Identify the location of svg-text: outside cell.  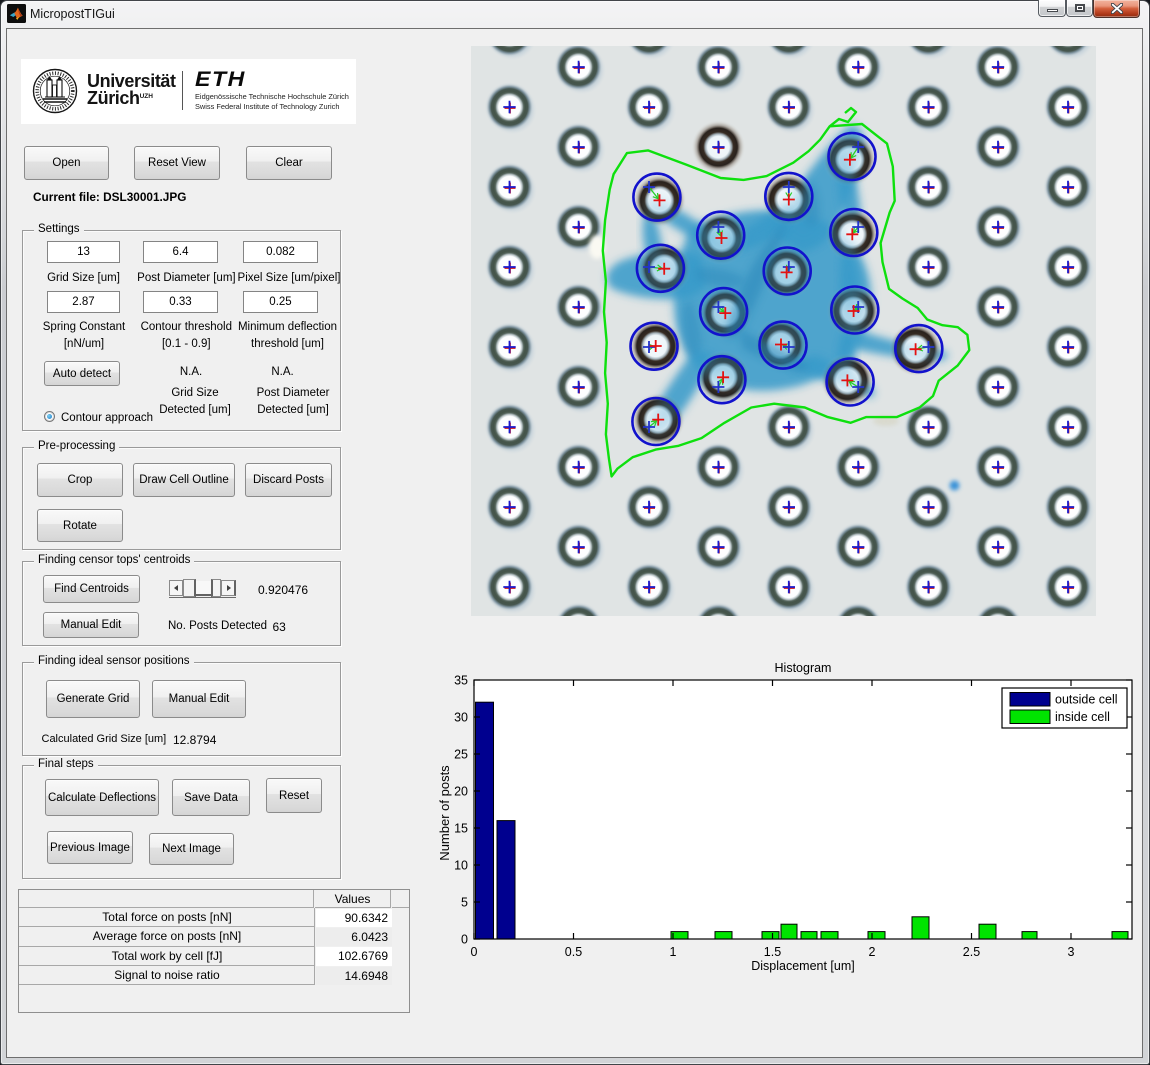
(1086, 700).